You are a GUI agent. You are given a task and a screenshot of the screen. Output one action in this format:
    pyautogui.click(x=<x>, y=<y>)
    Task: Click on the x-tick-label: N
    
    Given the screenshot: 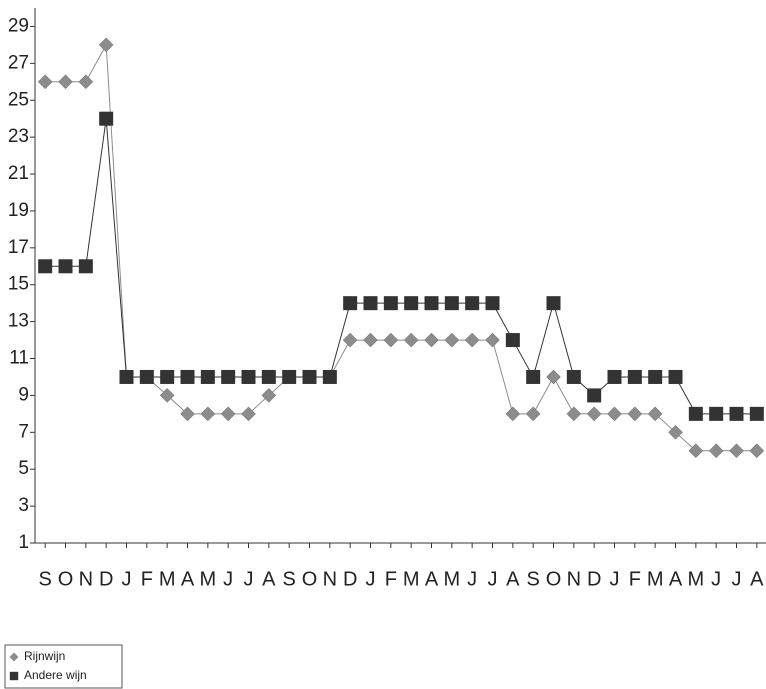 What is the action you would take?
    pyautogui.click(x=330, y=579)
    